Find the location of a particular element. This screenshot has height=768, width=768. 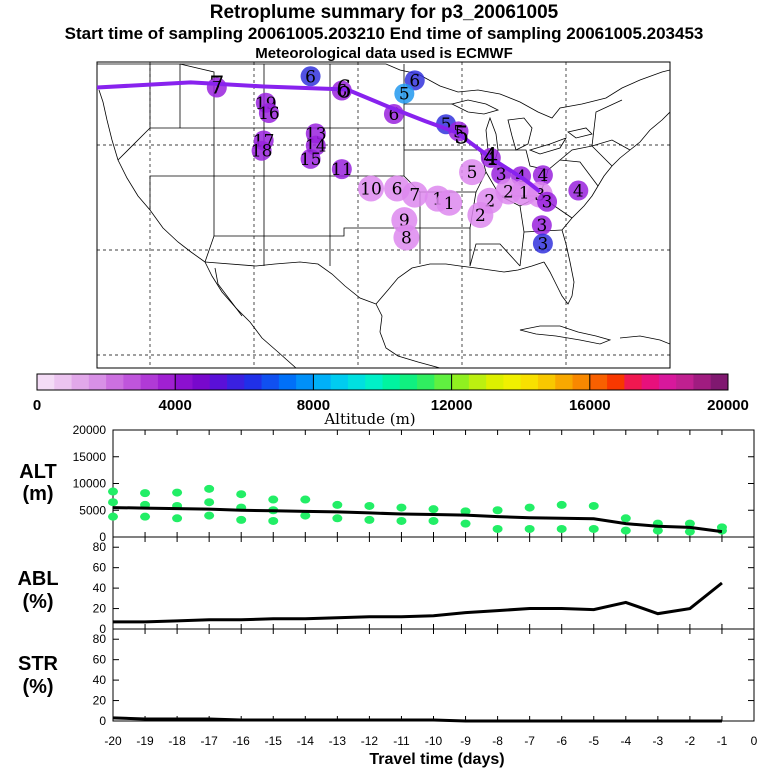

abl-panel: ABL (%) 0 20 40 60 80 is located at coordinates (386, 586).